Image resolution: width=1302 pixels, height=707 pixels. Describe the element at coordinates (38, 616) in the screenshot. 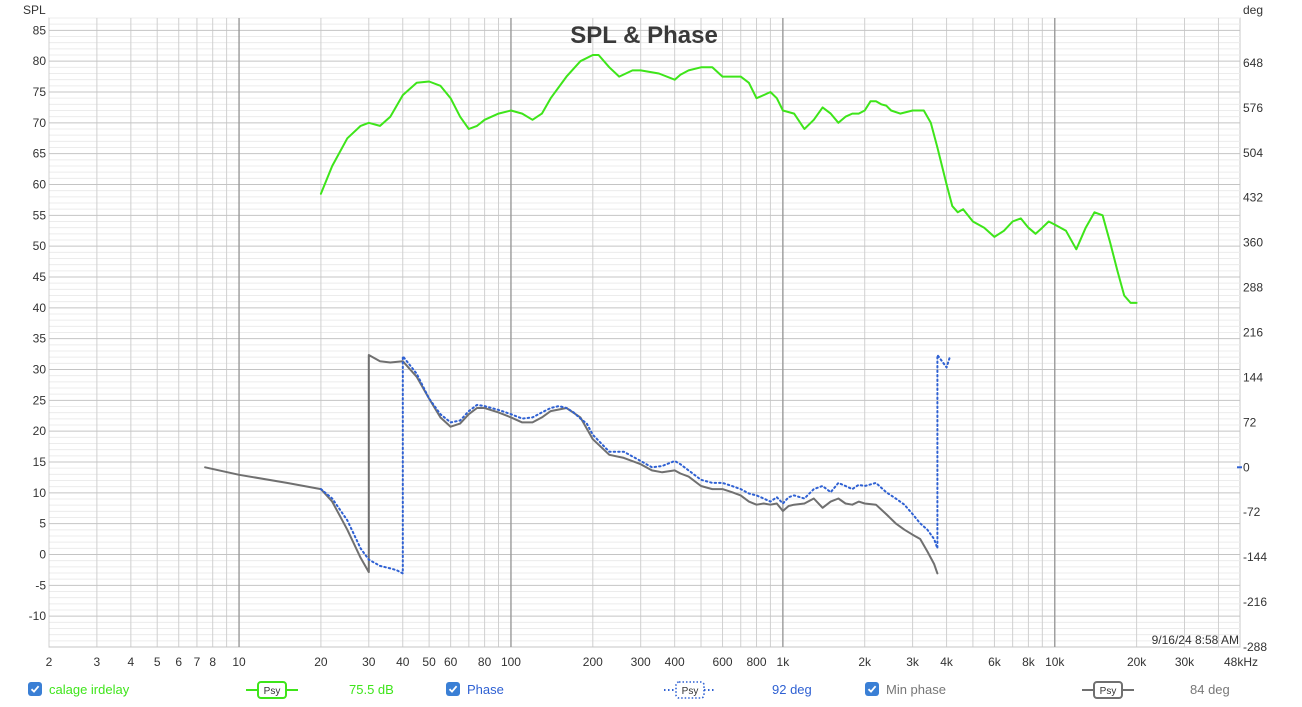

I see `left-tick-label: -10` at that location.